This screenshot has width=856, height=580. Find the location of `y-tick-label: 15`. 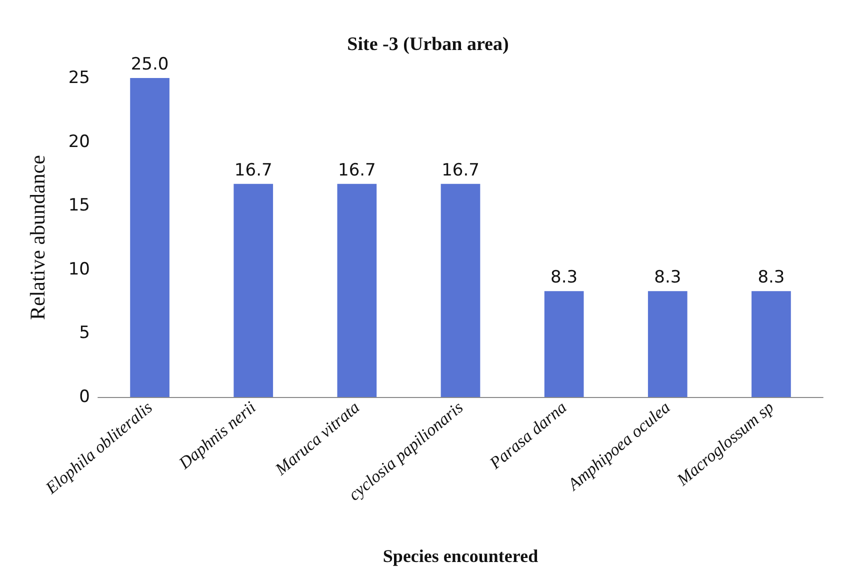

y-tick-label: 15 is located at coordinates (79, 206).